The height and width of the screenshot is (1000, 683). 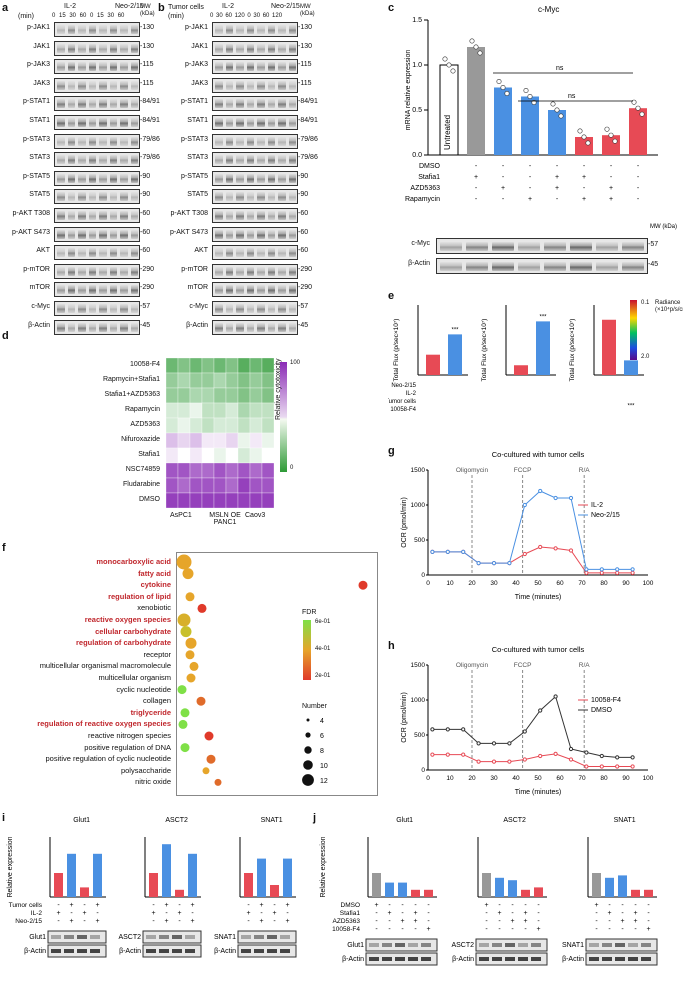 I want to click on f-term: fatty acid, so click(x=154, y=573).